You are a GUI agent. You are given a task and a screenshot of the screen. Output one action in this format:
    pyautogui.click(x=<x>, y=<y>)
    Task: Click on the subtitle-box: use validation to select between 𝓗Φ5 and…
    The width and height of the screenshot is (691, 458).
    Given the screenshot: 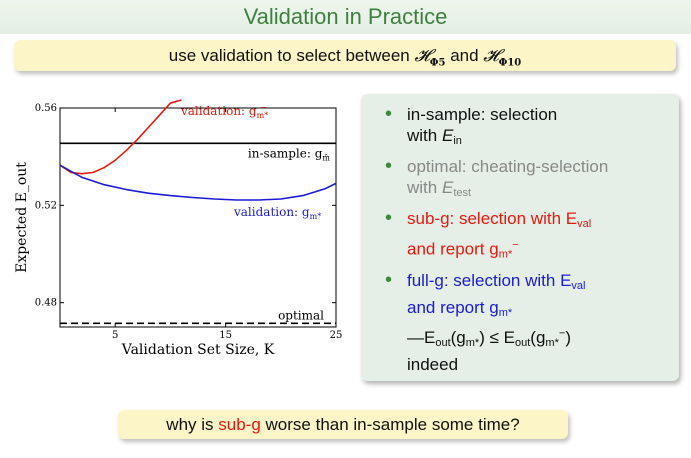 What is the action you would take?
    pyautogui.click(x=345, y=55)
    